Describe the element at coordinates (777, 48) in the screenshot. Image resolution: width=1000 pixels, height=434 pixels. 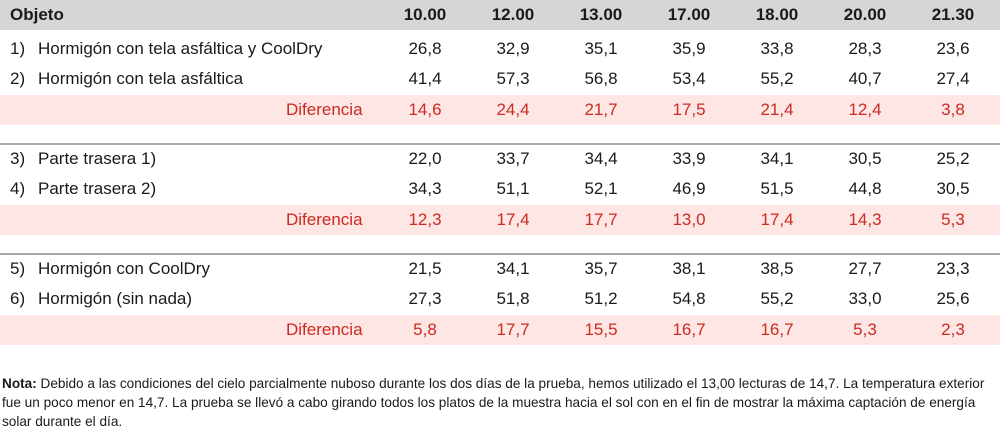
I see `table-cell: 33,8` at that location.